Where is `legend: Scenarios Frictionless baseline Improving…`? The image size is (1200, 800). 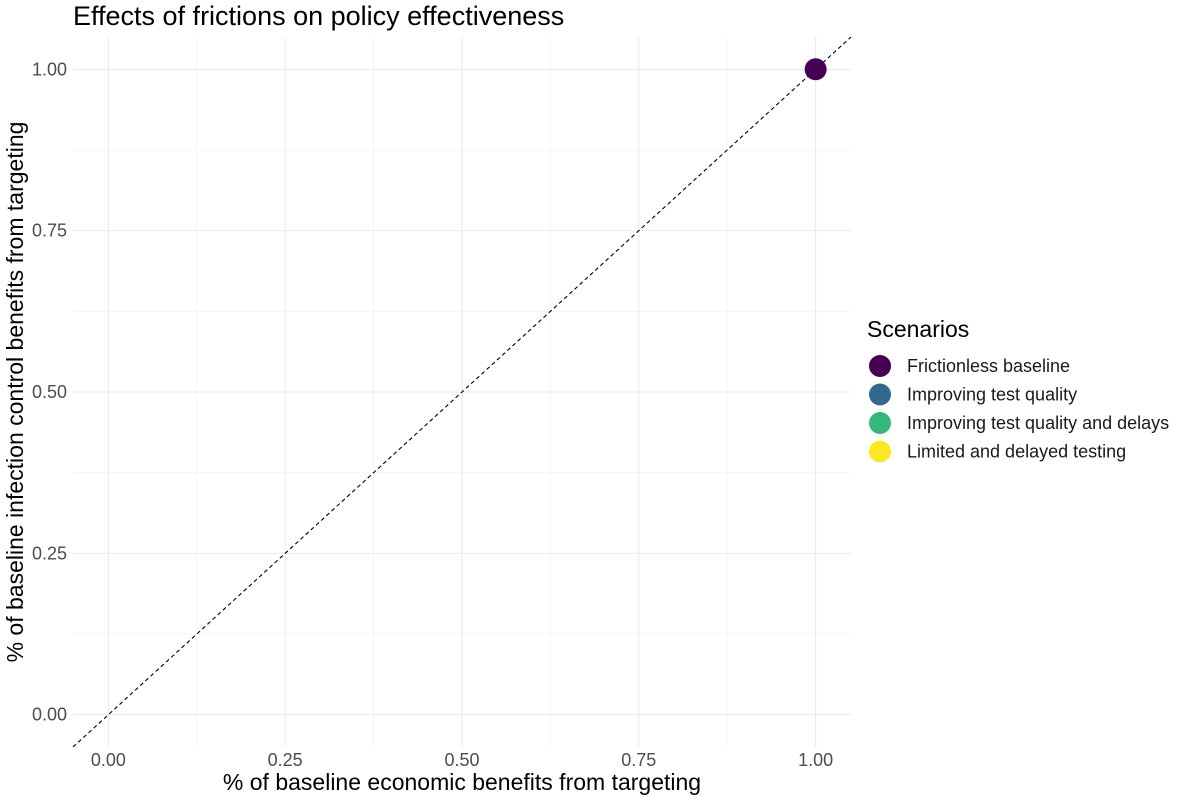 legend: Scenarios Frictionless baseline Improving… is located at coordinates (1018, 389).